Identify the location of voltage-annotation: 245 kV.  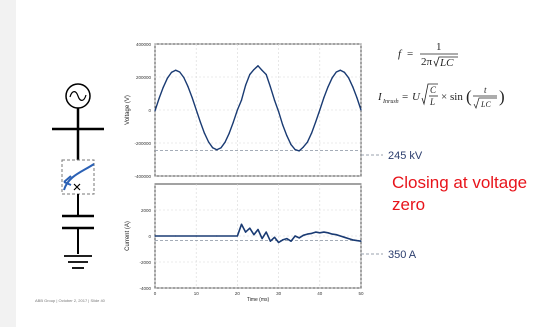
(405, 156).